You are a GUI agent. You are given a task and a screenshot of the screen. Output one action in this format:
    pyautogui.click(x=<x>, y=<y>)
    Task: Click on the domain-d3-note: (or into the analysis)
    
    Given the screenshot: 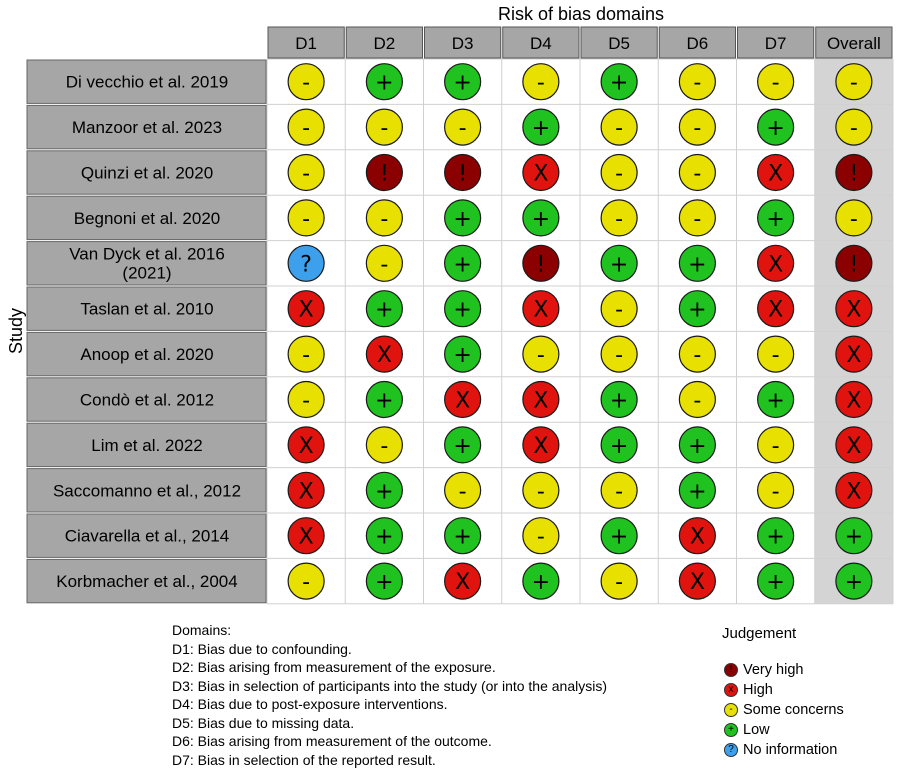 What is the action you would take?
    pyautogui.click(x=542, y=685)
    